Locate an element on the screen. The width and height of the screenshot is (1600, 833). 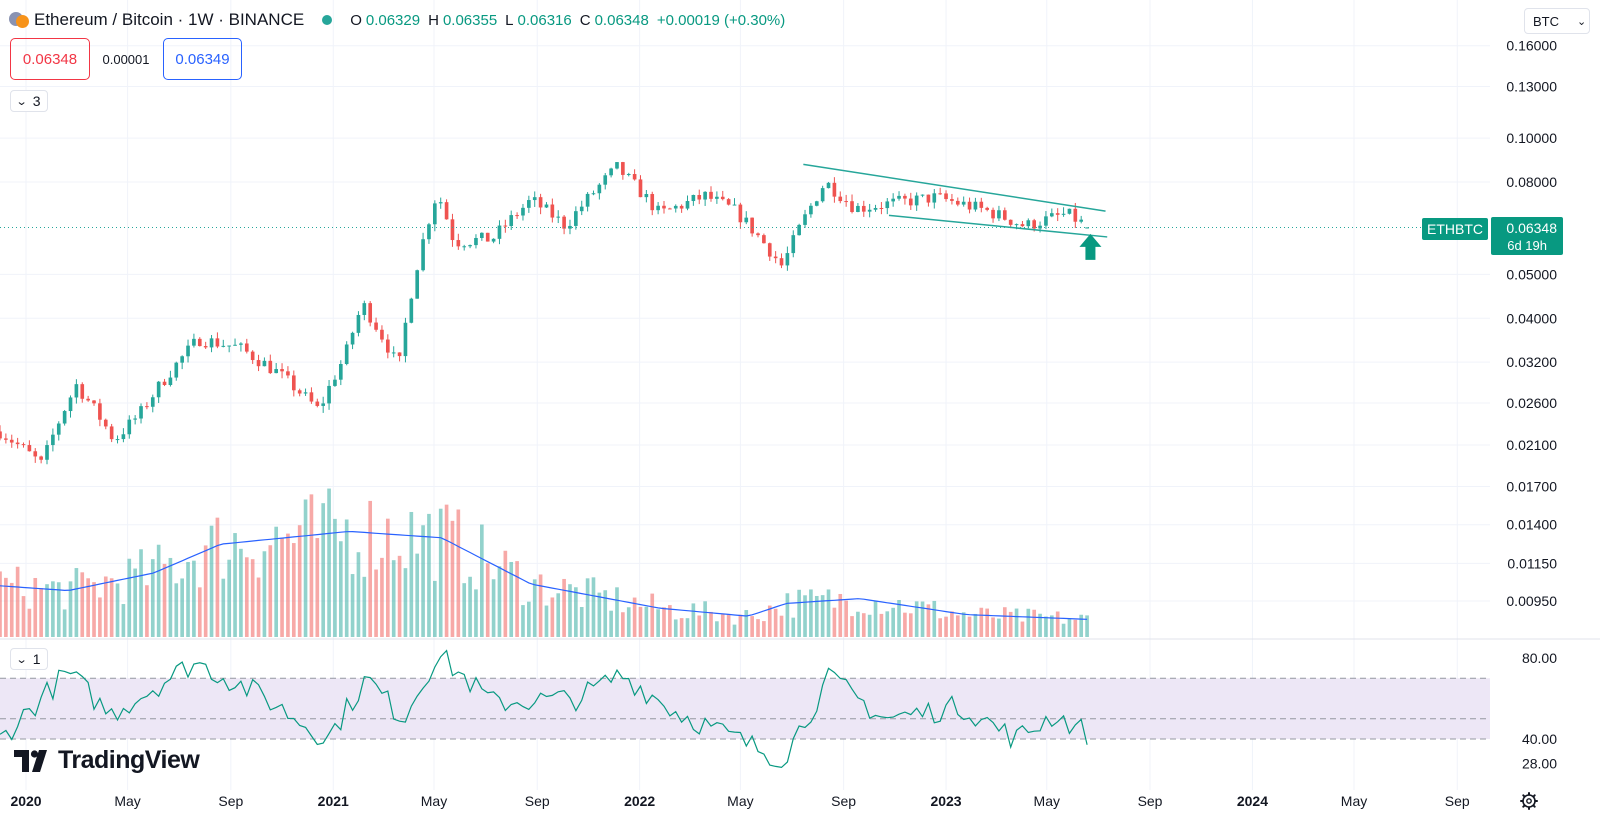
price-tag-value: 0.06348 is located at coordinates (1531, 228).